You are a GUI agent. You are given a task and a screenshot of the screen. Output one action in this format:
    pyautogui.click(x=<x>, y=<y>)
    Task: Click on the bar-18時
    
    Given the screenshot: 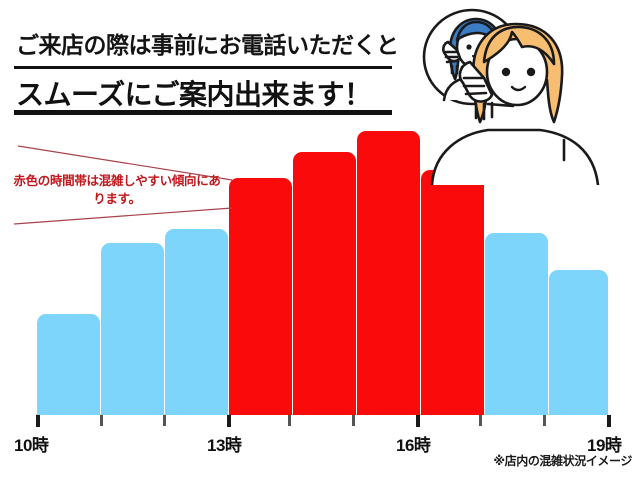 What is the action you would take?
    pyautogui.click(x=578, y=342)
    